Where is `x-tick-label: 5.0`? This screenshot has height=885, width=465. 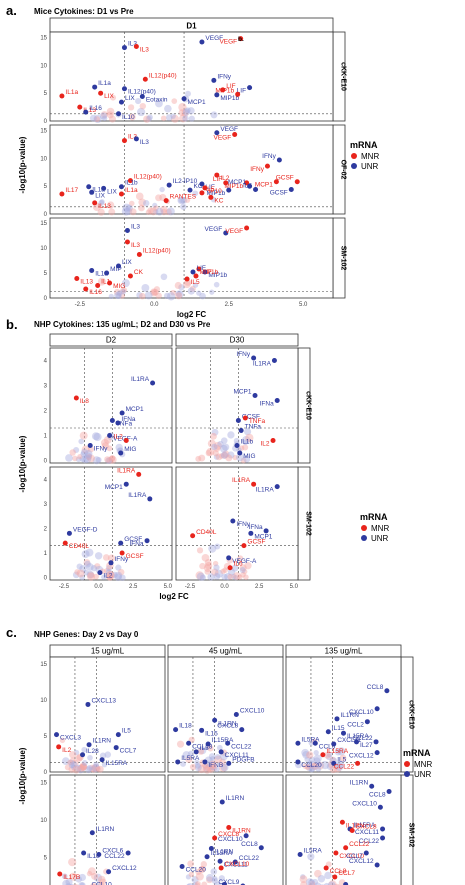 x-tick-label: 5.0 is located at coordinates (303, 305).